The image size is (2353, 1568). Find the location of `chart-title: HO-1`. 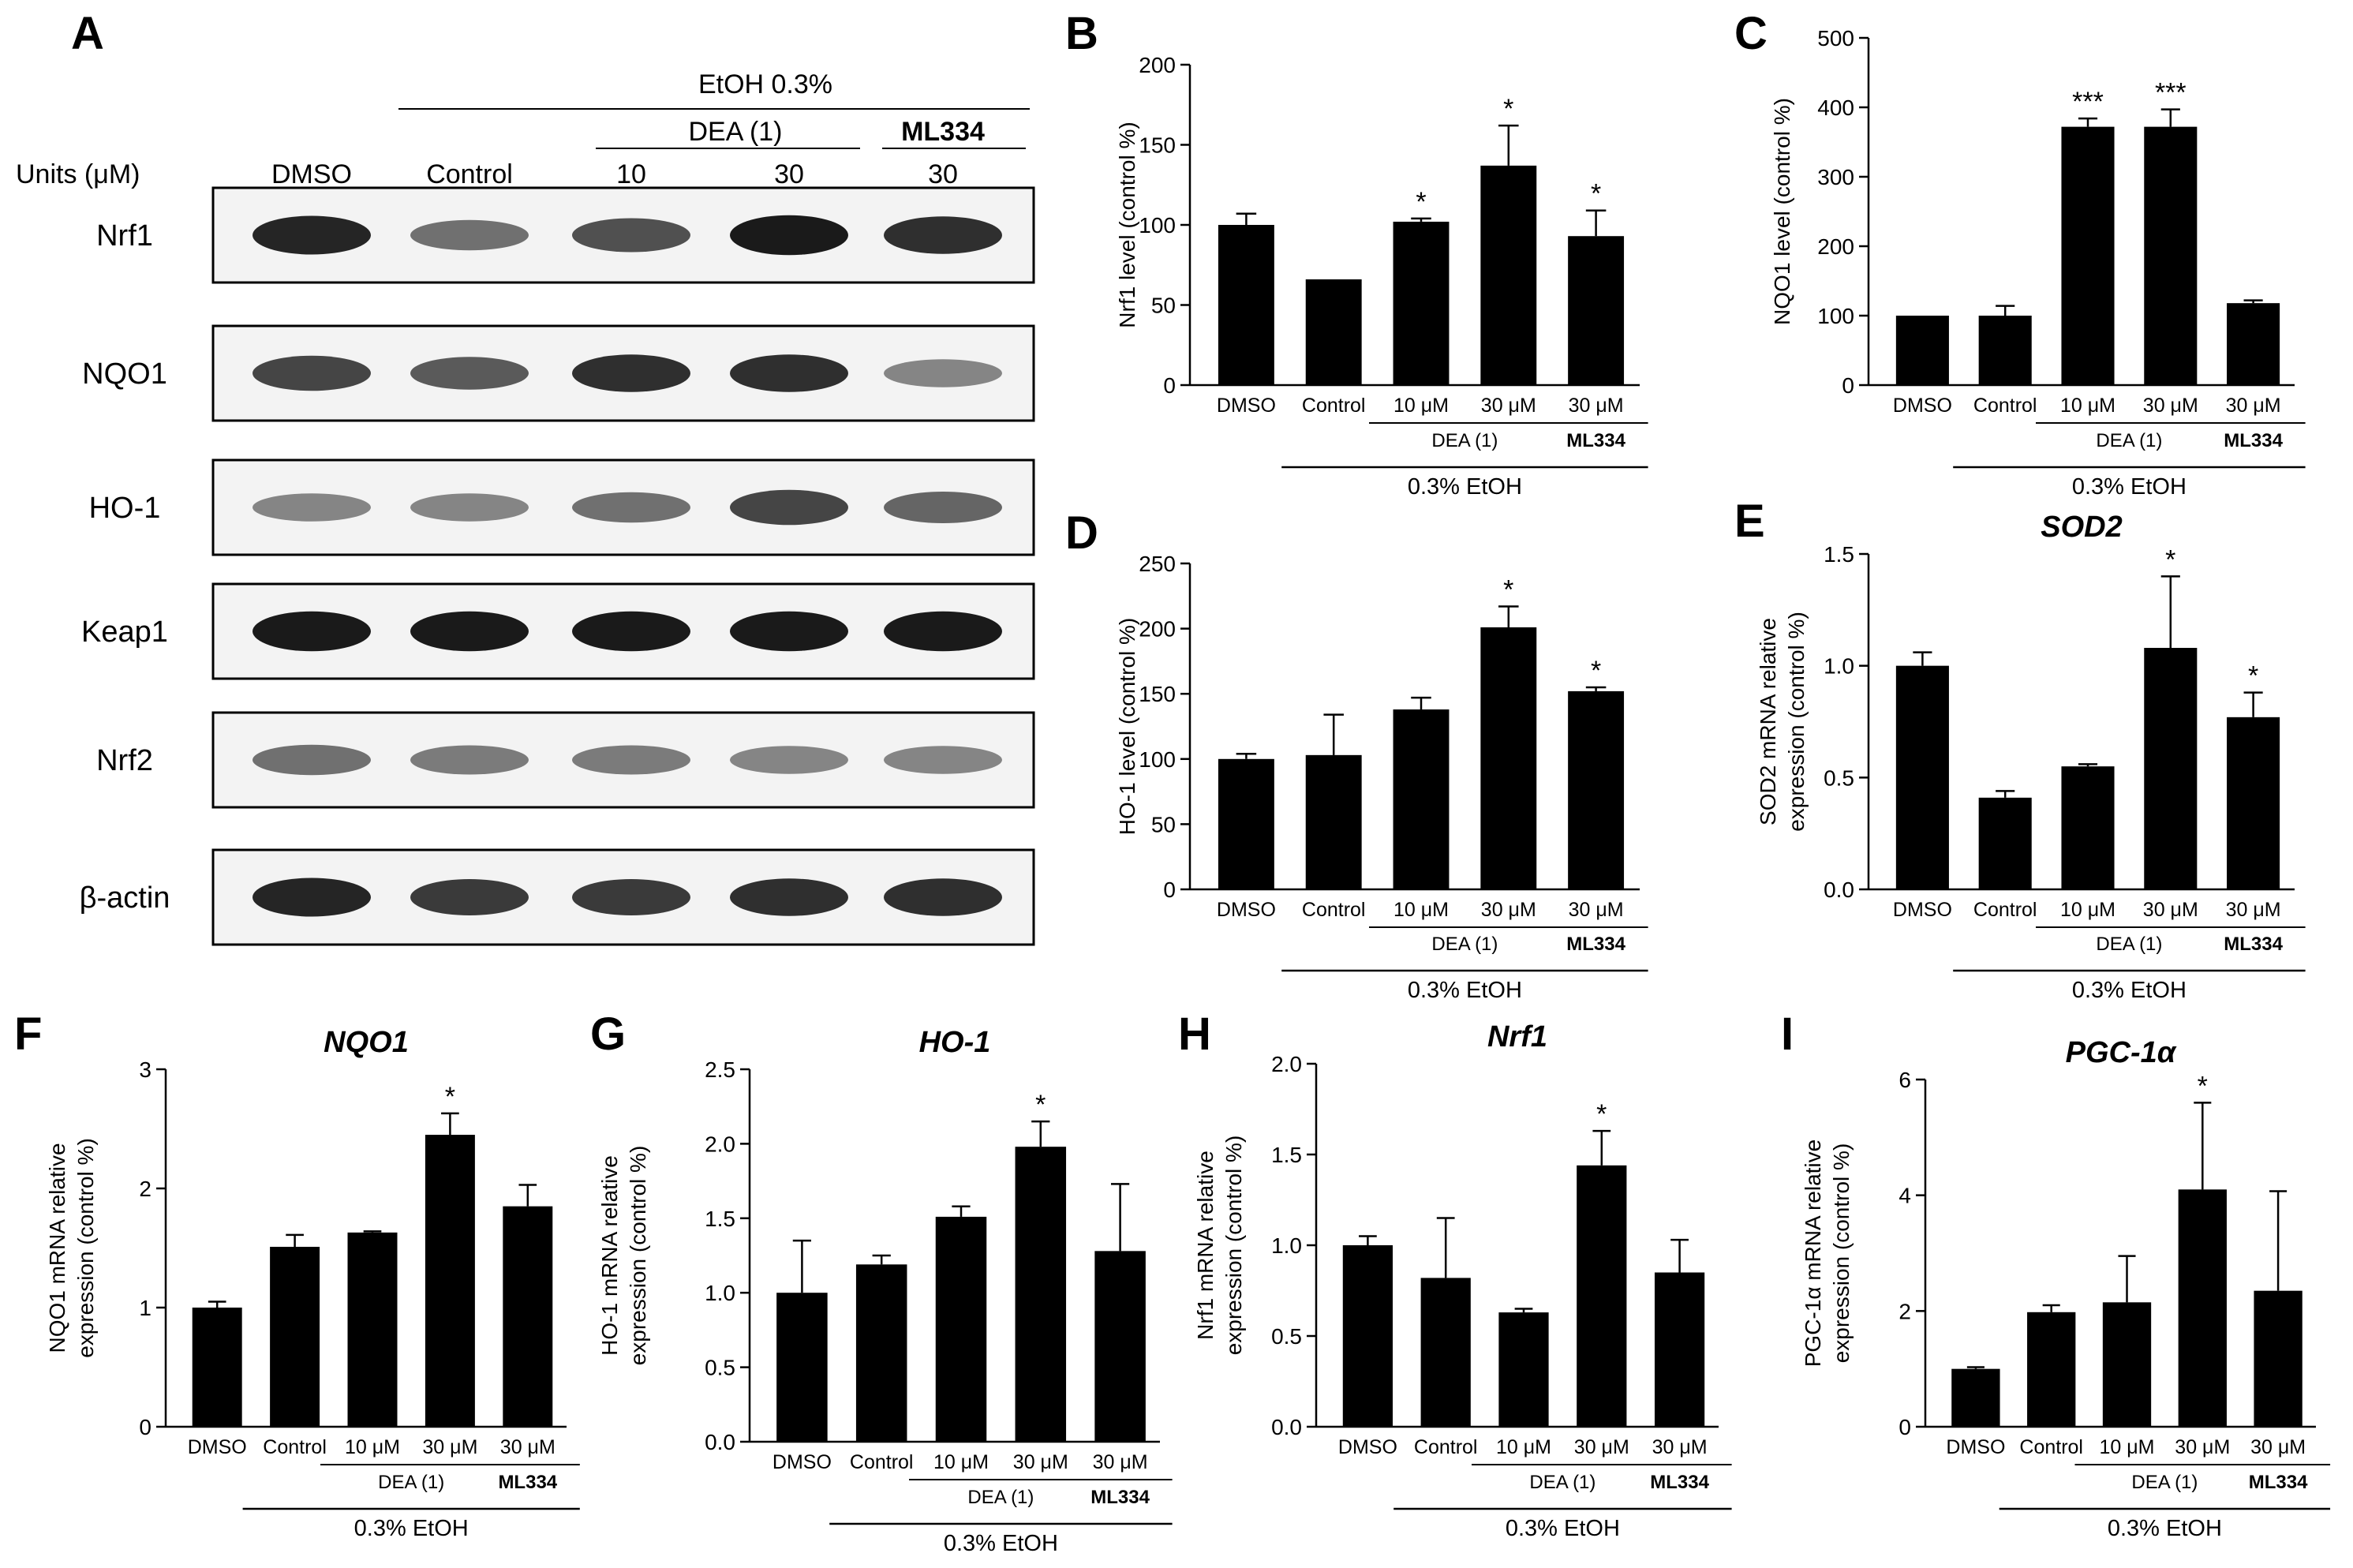

chart-title: HO-1 is located at coordinates (955, 1043).